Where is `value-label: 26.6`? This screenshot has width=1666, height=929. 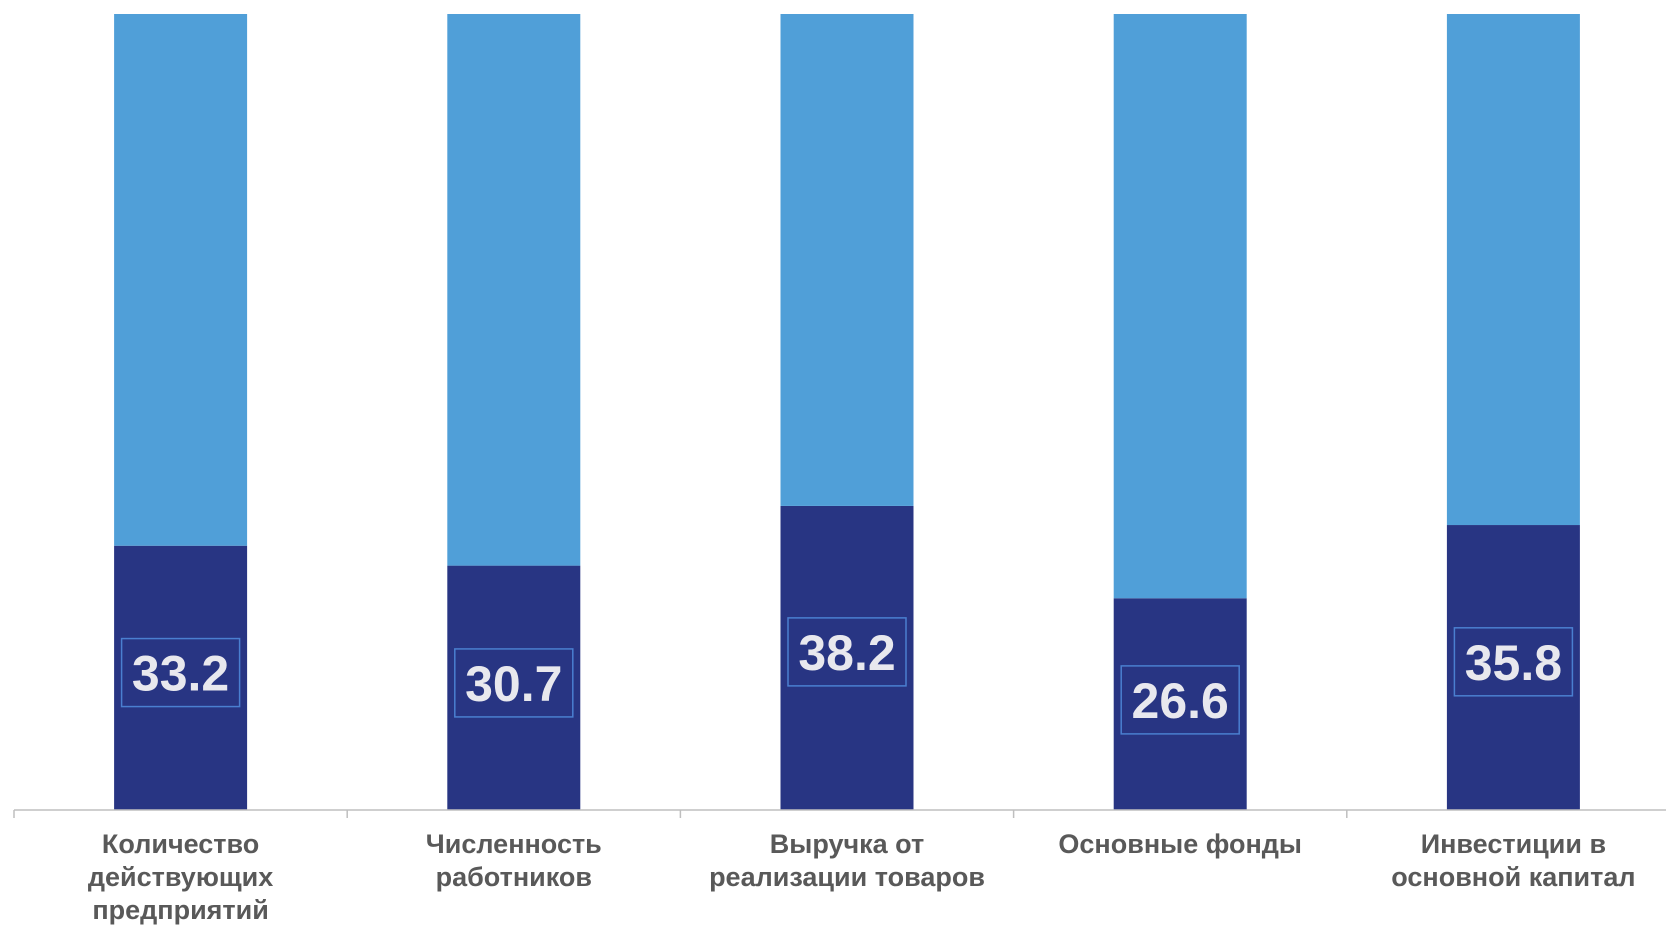 value-label: 26.6 is located at coordinates (1180, 701).